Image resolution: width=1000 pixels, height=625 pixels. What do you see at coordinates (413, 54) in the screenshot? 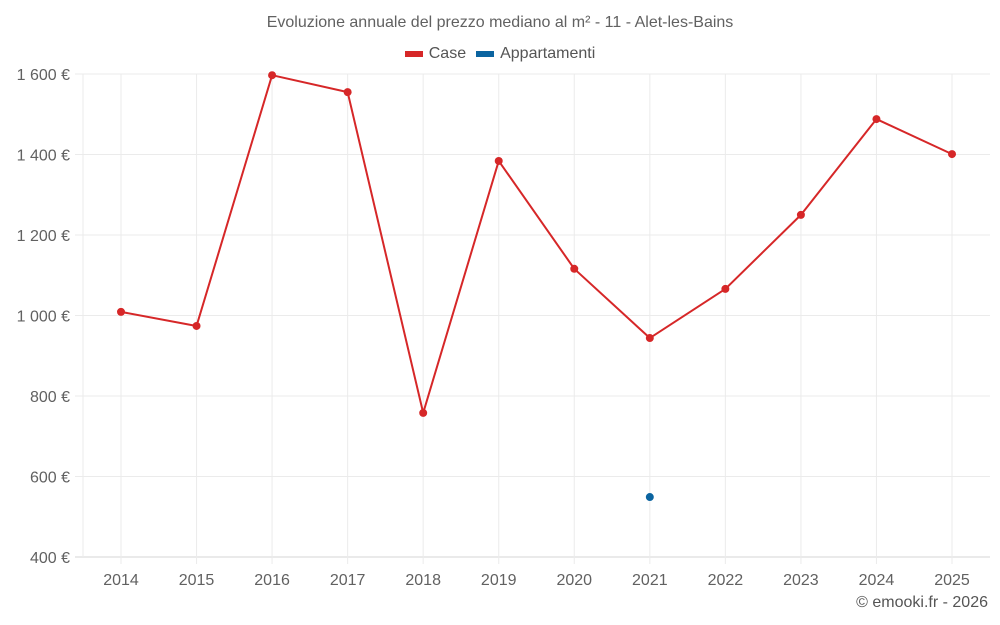
I see `legend-swatch-case` at bounding box center [413, 54].